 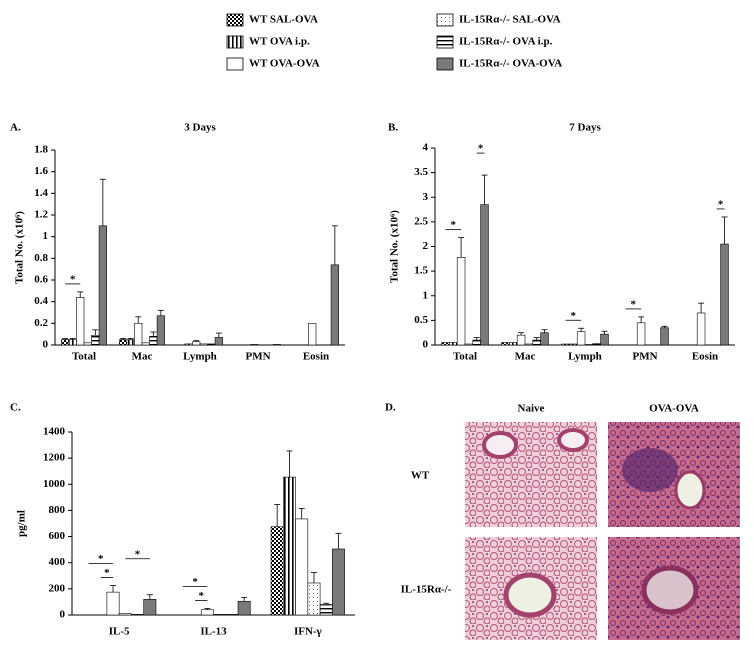 I want to click on y-tick-label: 0.6, so click(x=41, y=280).